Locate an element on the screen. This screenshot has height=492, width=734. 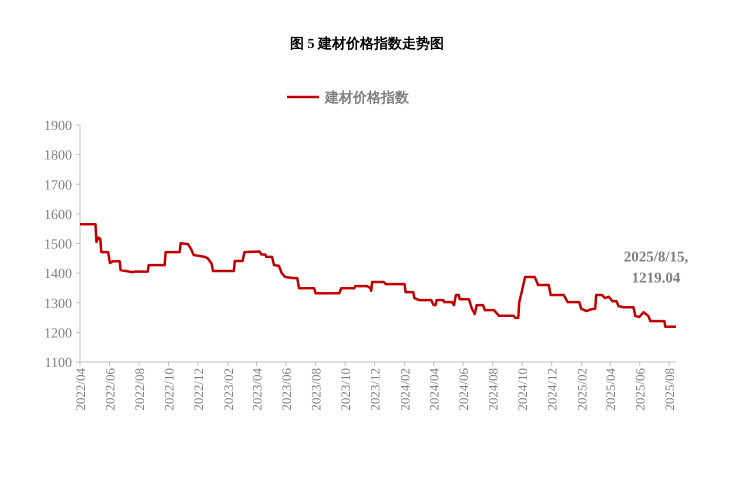
x-tick-label: 2025/02 is located at coordinates (582, 389).